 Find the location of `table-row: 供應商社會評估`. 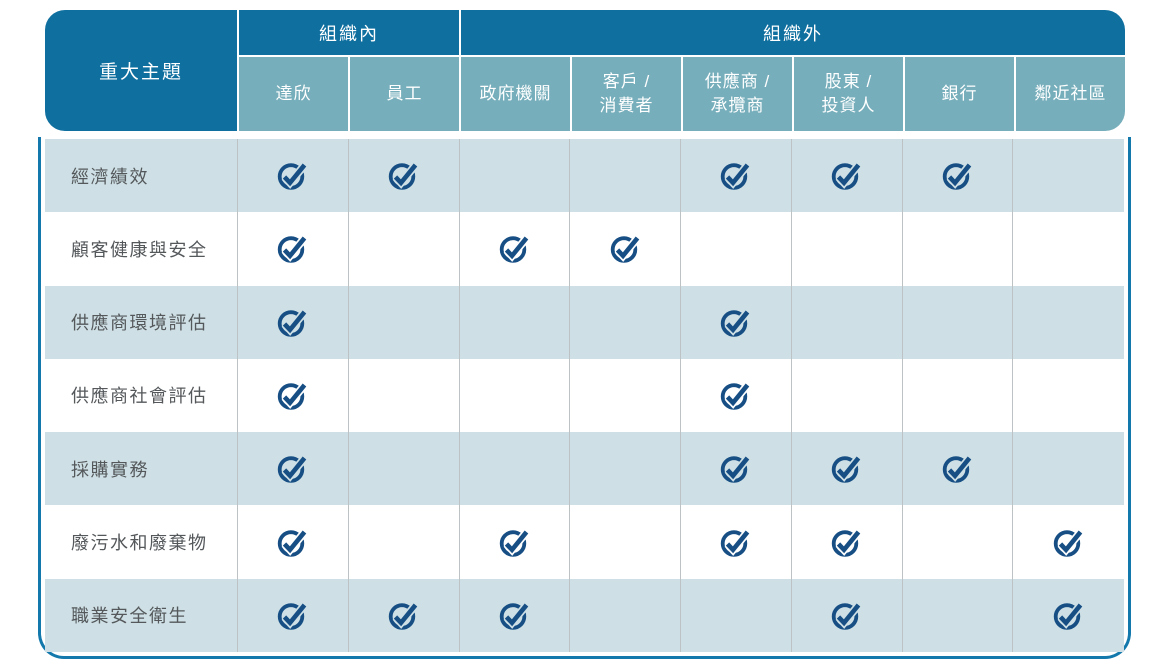

table-row: 供應商社會評估 is located at coordinates (584, 395).